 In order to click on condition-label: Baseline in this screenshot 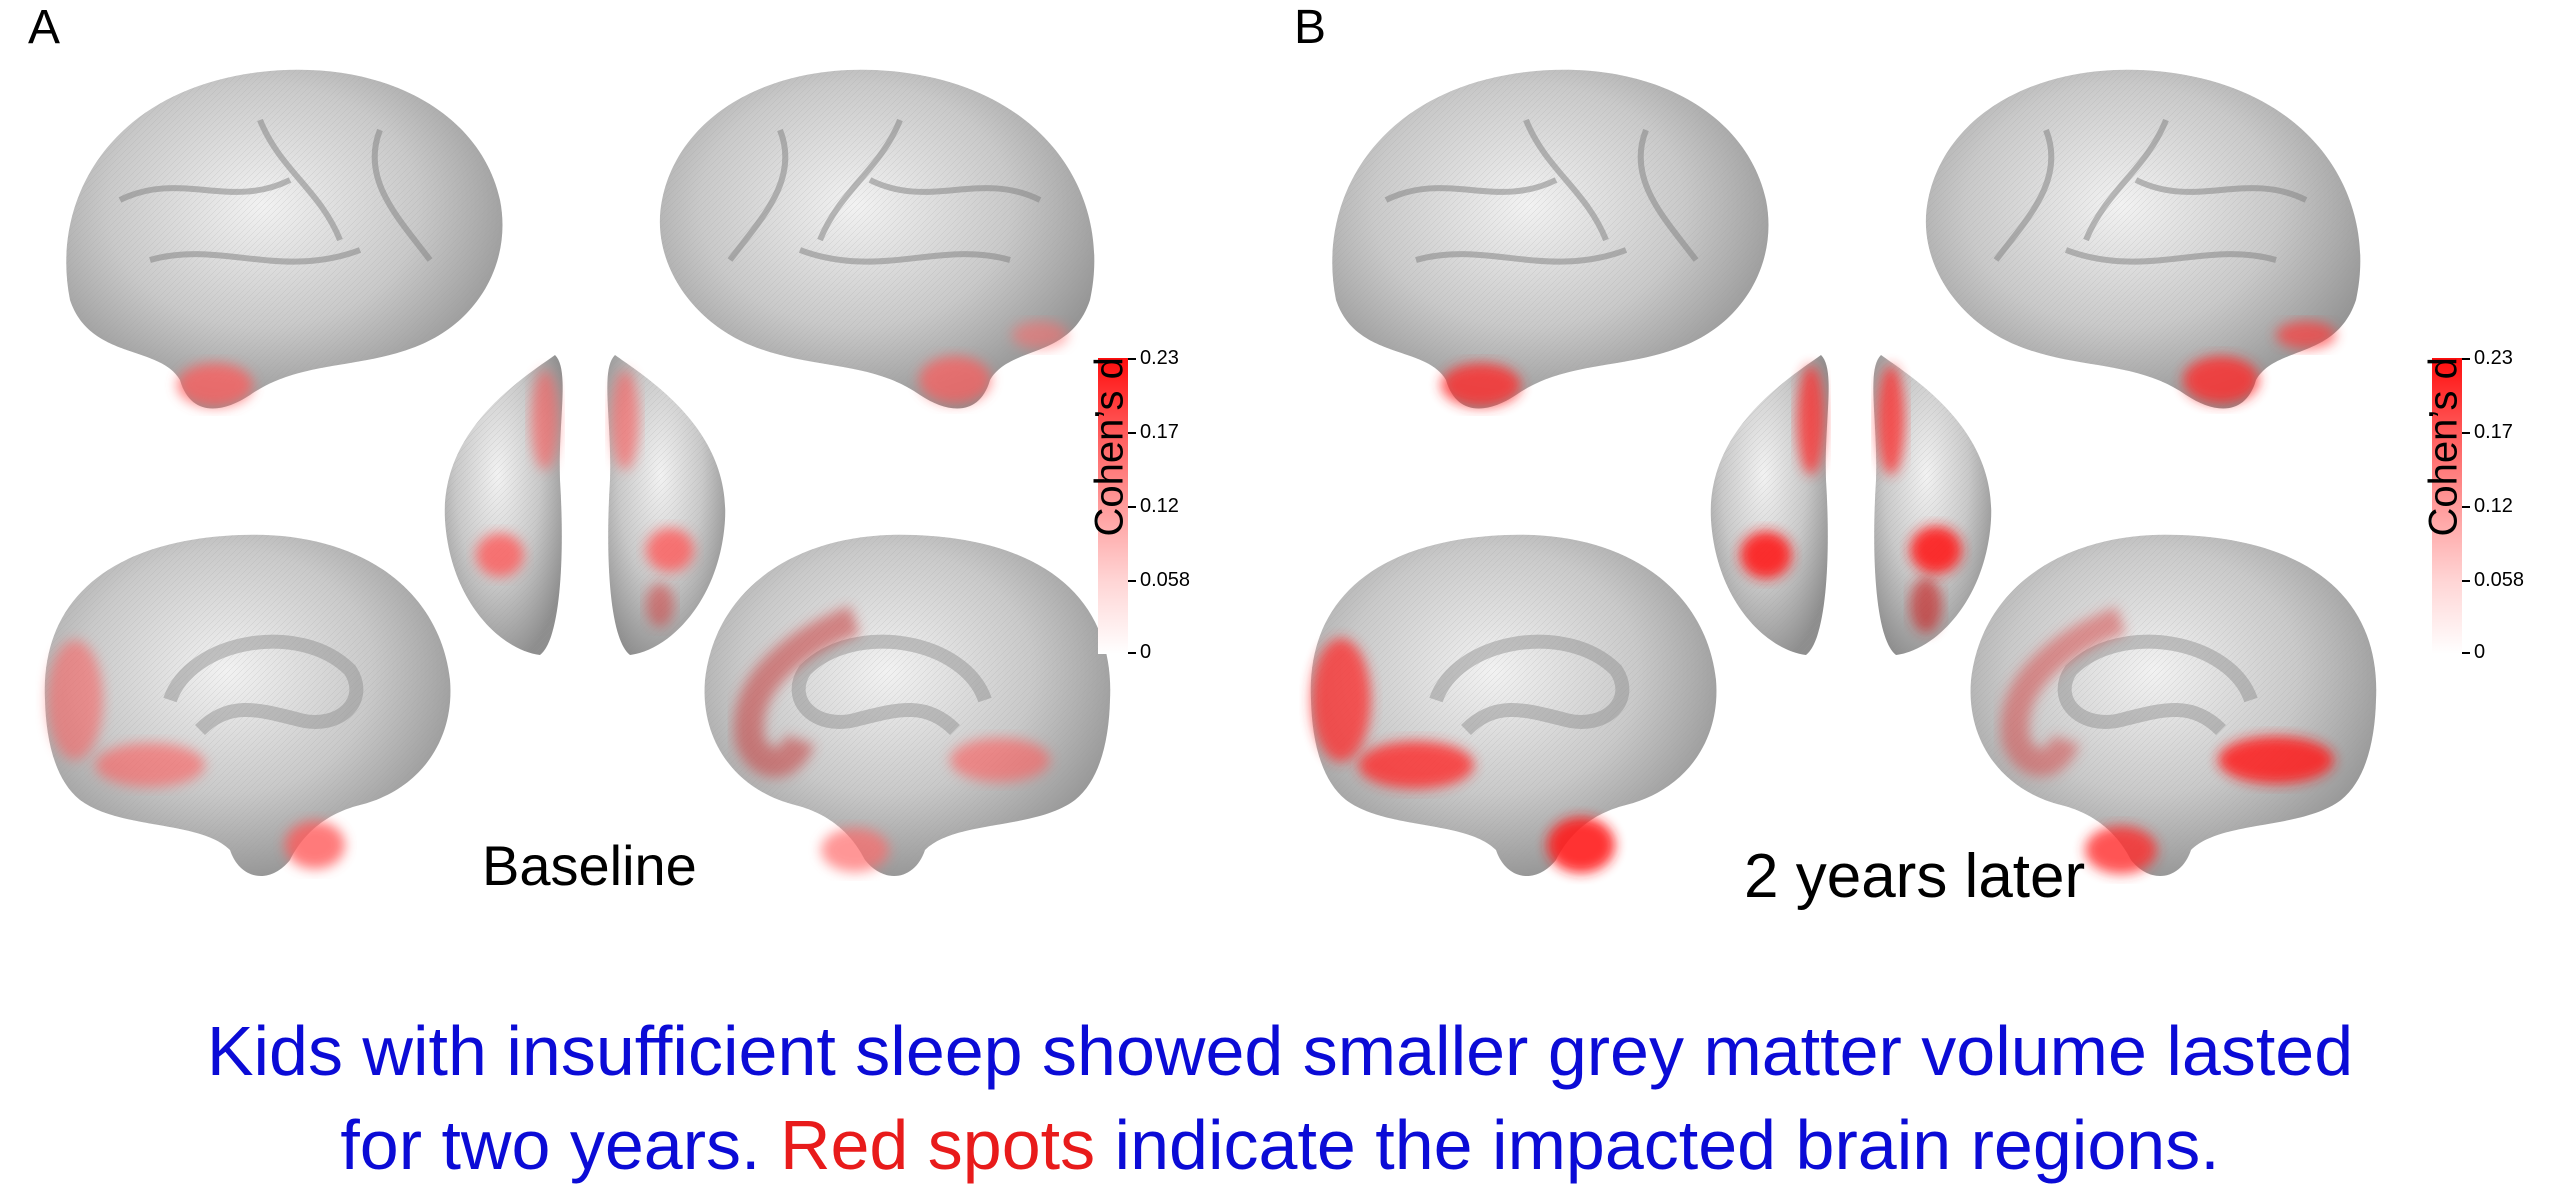, I will do `click(589, 865)`.